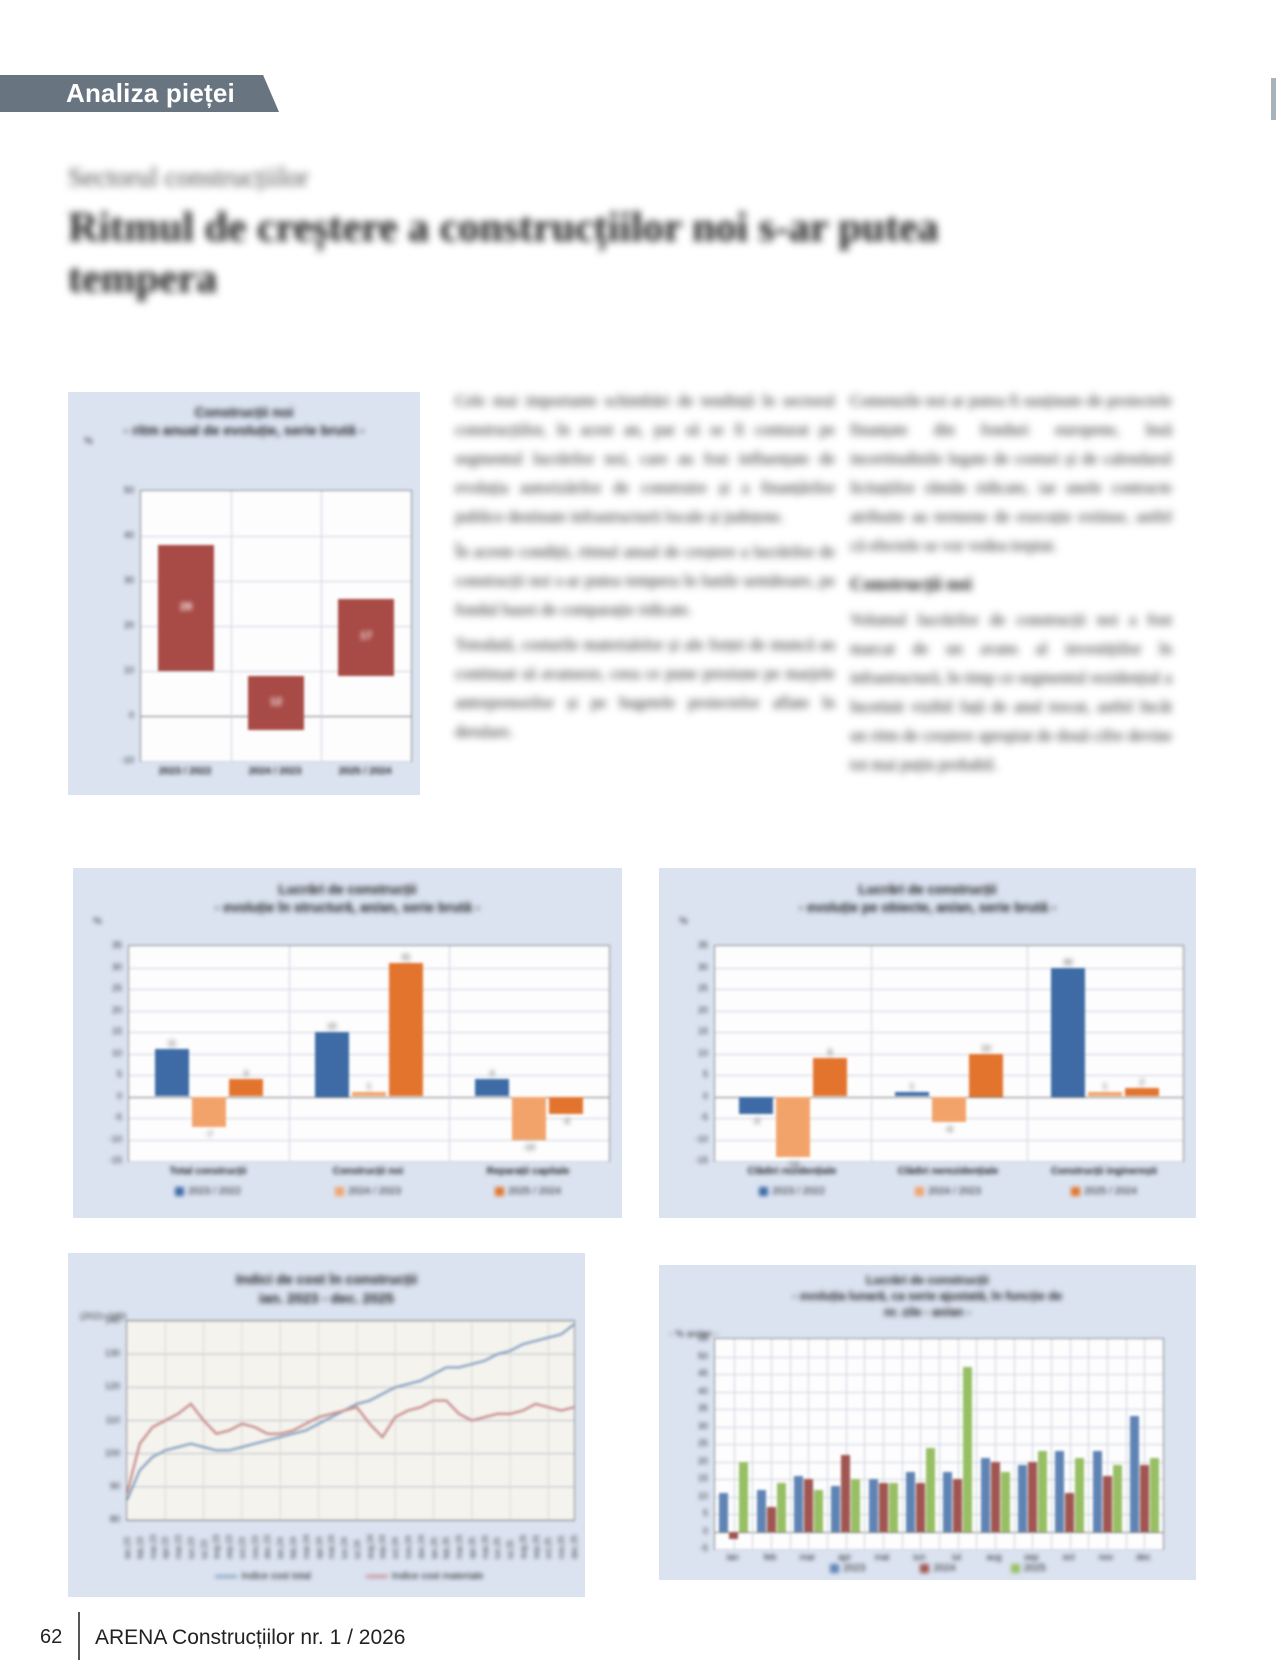 This screenshot has width=1276, height=1672. What do you see at coordinates (927, 1280) in the screenshot?
I see `chart-title: Lucrări de construcții` at bounding box center [927, 1280].